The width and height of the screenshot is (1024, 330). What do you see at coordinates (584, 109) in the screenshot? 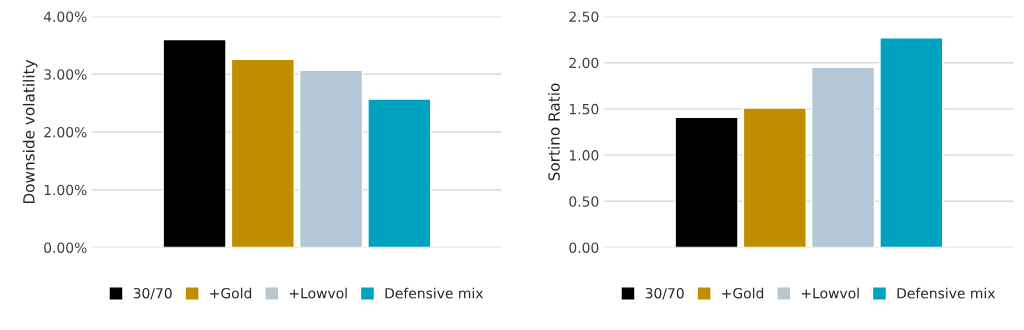
I see `y-tick-label: 1.50` at bounding box center [584, 109].